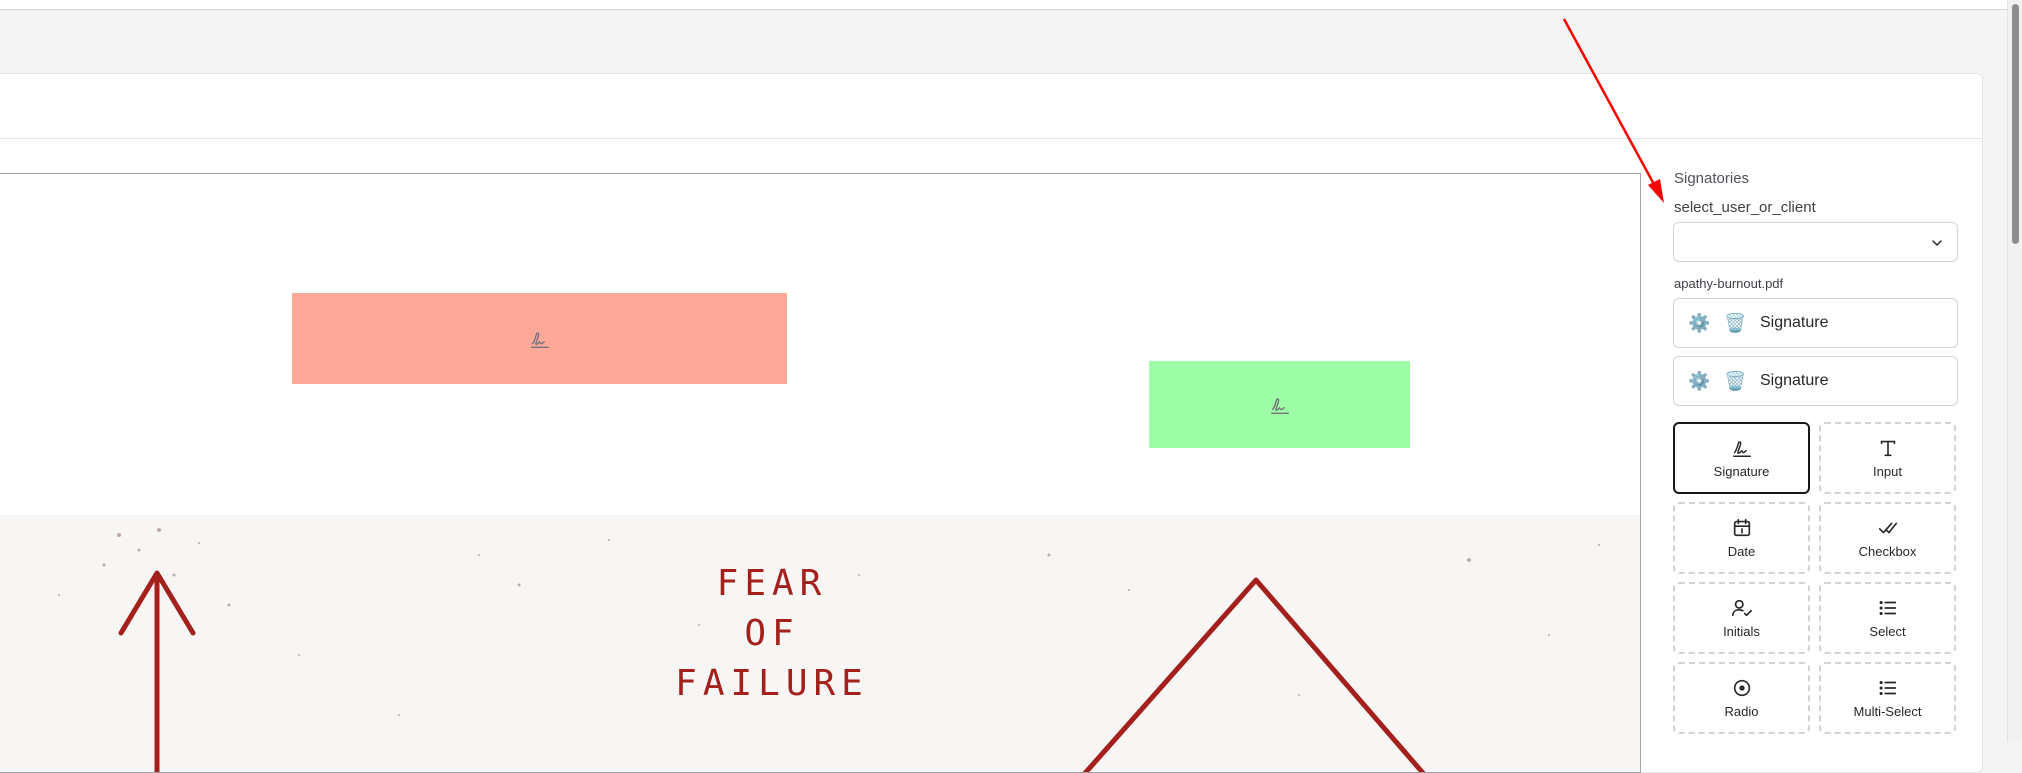 The width and height of the screenshot is (2022, 773). What do you see at coordinates (1815, 578) in the screenshot?
I see `field-tools-grid: Signature Input Date Checkbox Initials` at bounding box center [1815, 578].